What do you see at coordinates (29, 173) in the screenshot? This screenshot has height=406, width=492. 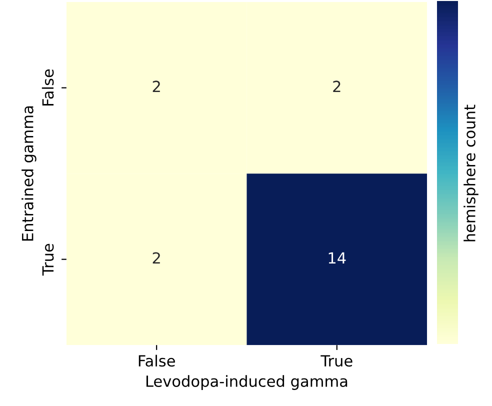 I see `y-axis-title: Entrained gamma` at bounding box center [29, 173].